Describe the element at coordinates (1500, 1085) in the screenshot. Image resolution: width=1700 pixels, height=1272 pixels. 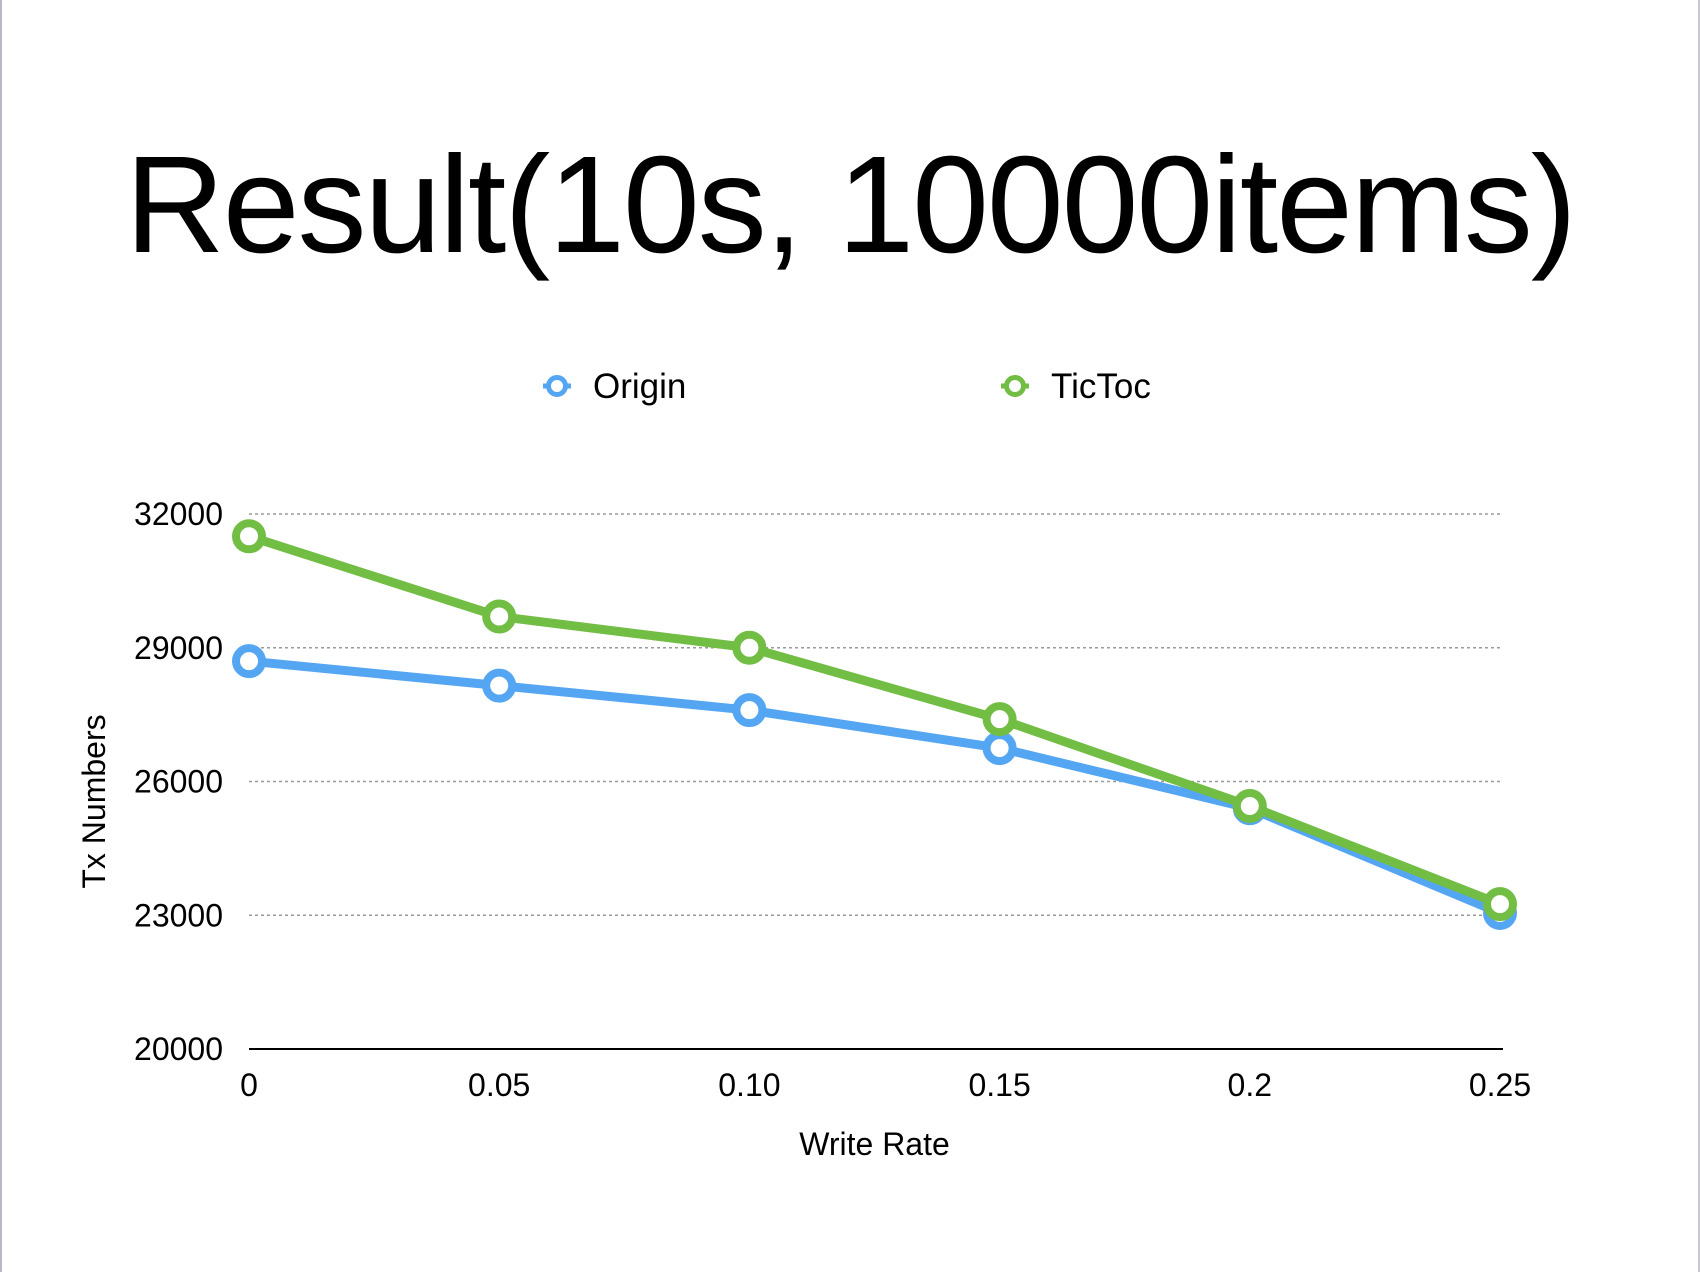
I see `x-tick-label: 0.25` at that location.